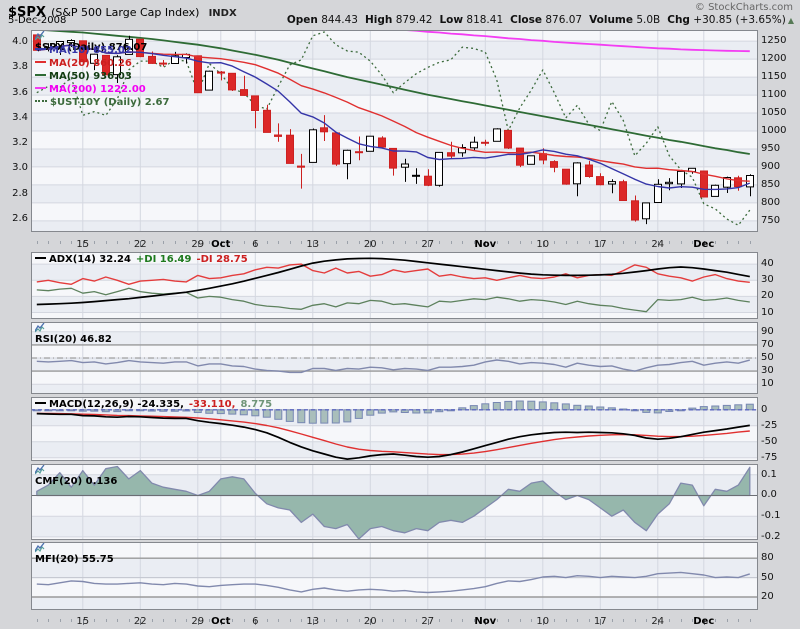  I want to click on y-axis-label: 800, so click(771, 202).